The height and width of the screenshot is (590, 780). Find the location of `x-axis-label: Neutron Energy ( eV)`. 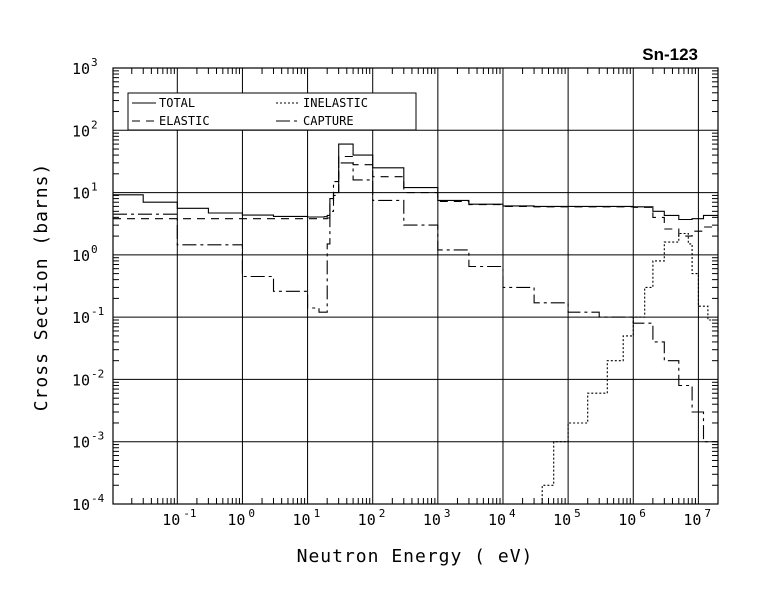

x-axis-label: Neutron Energy ( eV) is located at coordinates (415, 556).